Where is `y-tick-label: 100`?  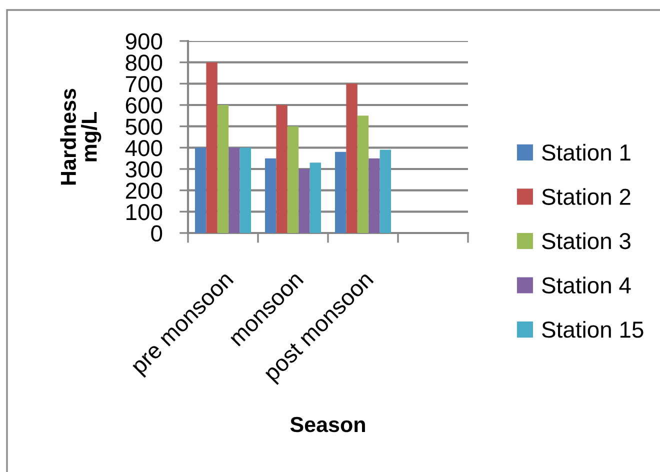 y-tick-label: 100 is located at coordinates (144, 212).